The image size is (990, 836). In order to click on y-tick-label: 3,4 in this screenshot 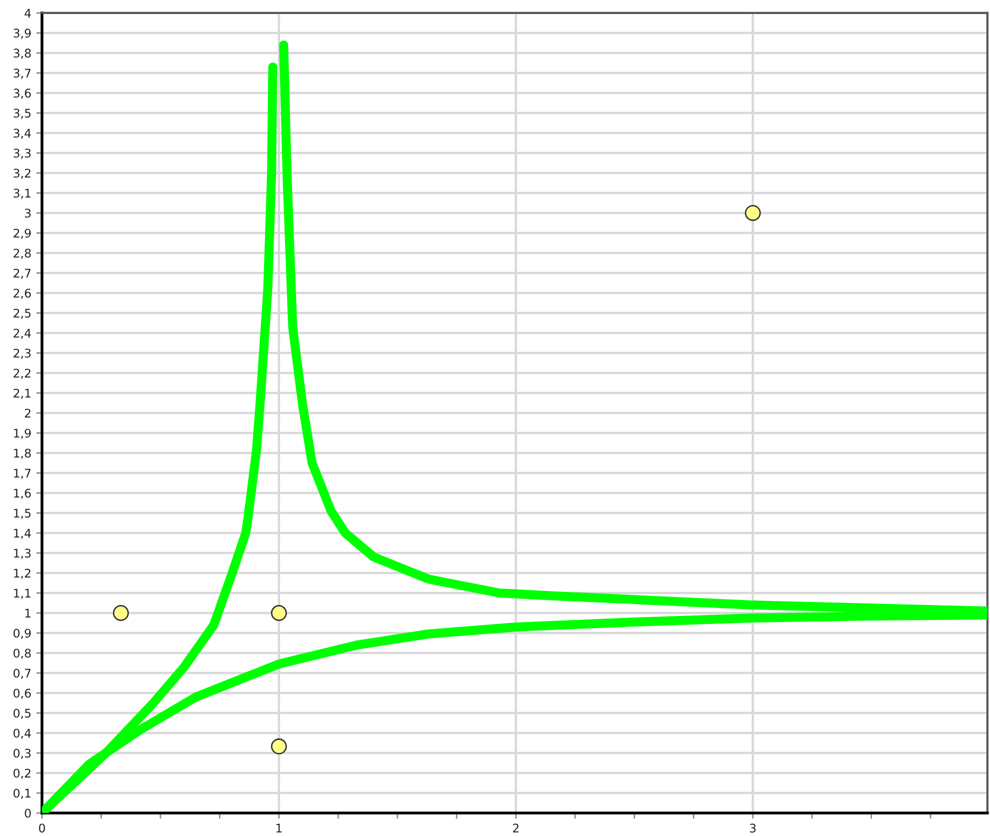, I will do `click(22, 133)`.